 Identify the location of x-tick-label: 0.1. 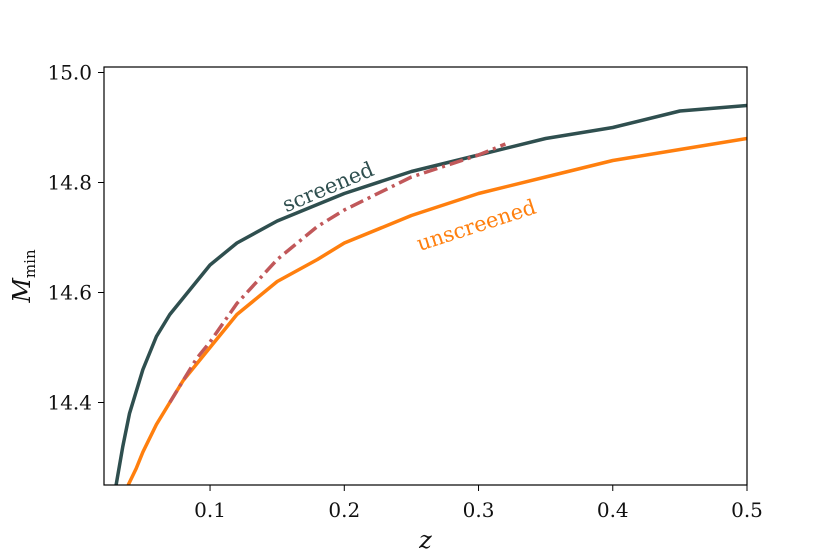
(210, 510).